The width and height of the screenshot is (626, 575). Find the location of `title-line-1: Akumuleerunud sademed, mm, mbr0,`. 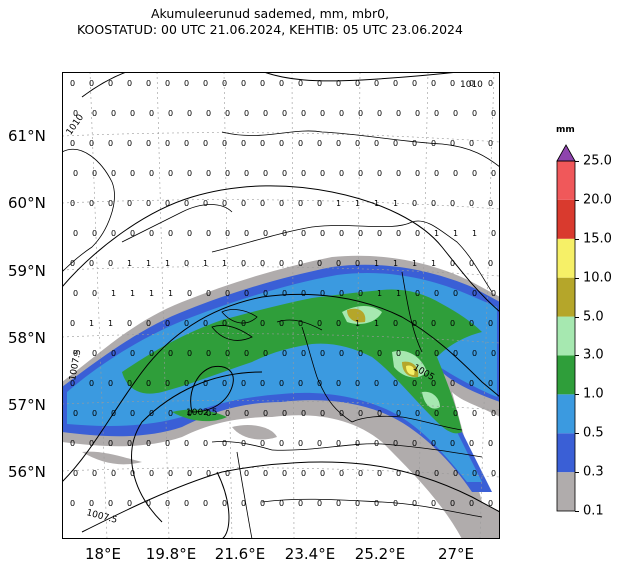

title-line-1: Akumuleerunud sademed, mm, mbr0, is located at coordinates (270, 13).